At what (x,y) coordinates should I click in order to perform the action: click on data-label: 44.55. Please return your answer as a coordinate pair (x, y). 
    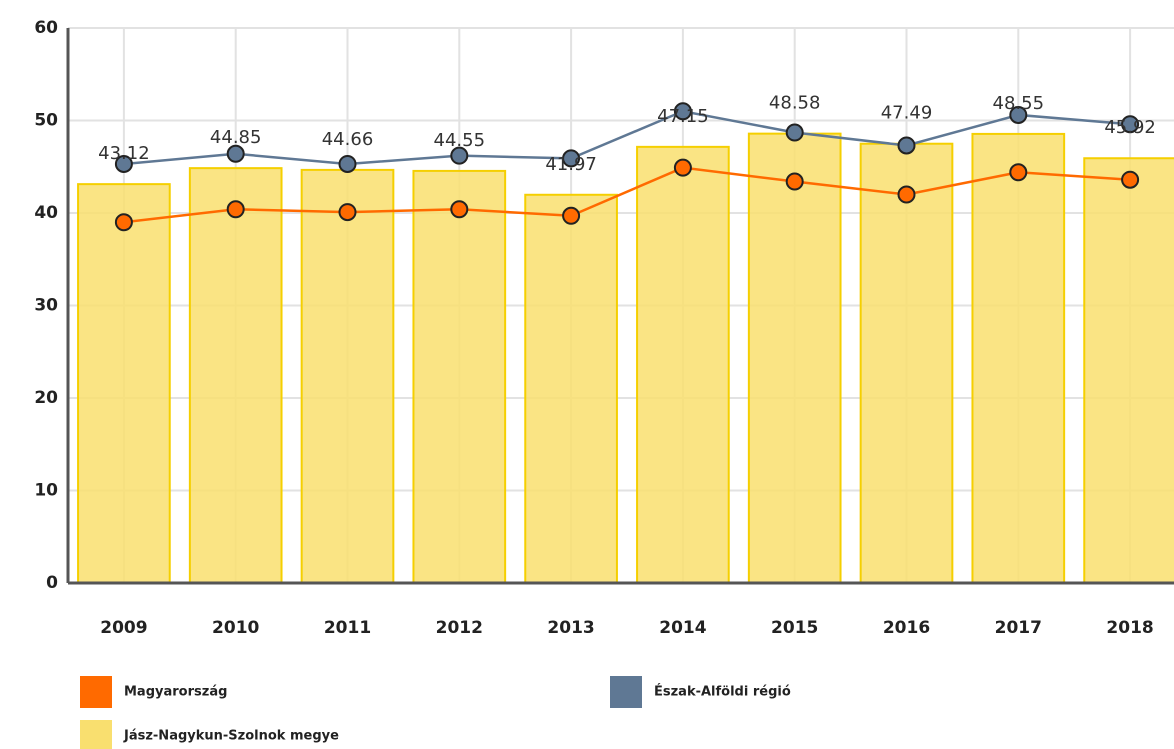
    Looking at the image, I should click on (460, 140).